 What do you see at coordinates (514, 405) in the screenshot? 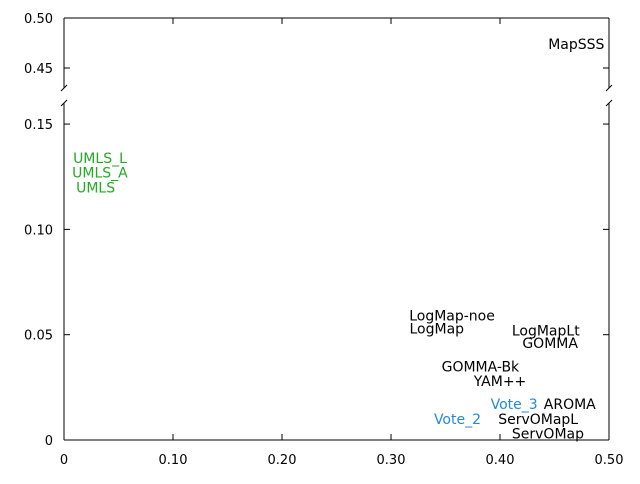
I see `point-label-vote-3: Vote_3` at bounding box center [514, 405].